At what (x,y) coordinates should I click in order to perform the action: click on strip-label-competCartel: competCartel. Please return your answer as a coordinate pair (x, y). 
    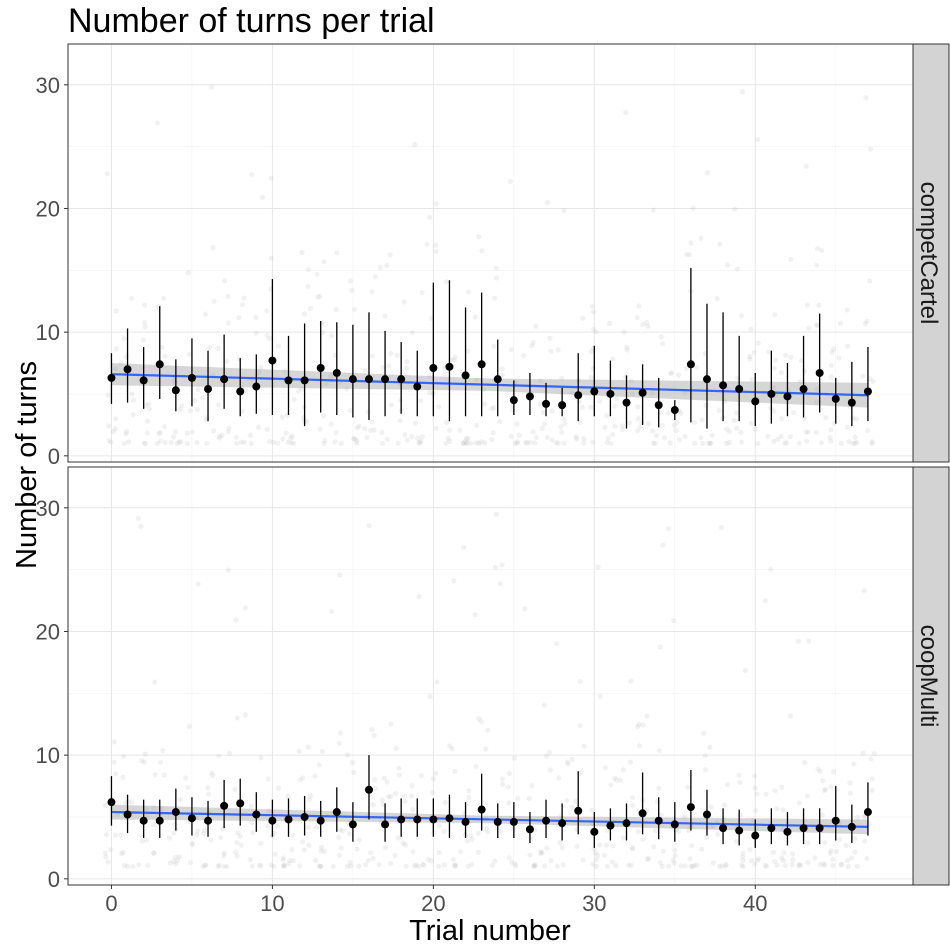
    Looking at the image, I should click on (928, 253).